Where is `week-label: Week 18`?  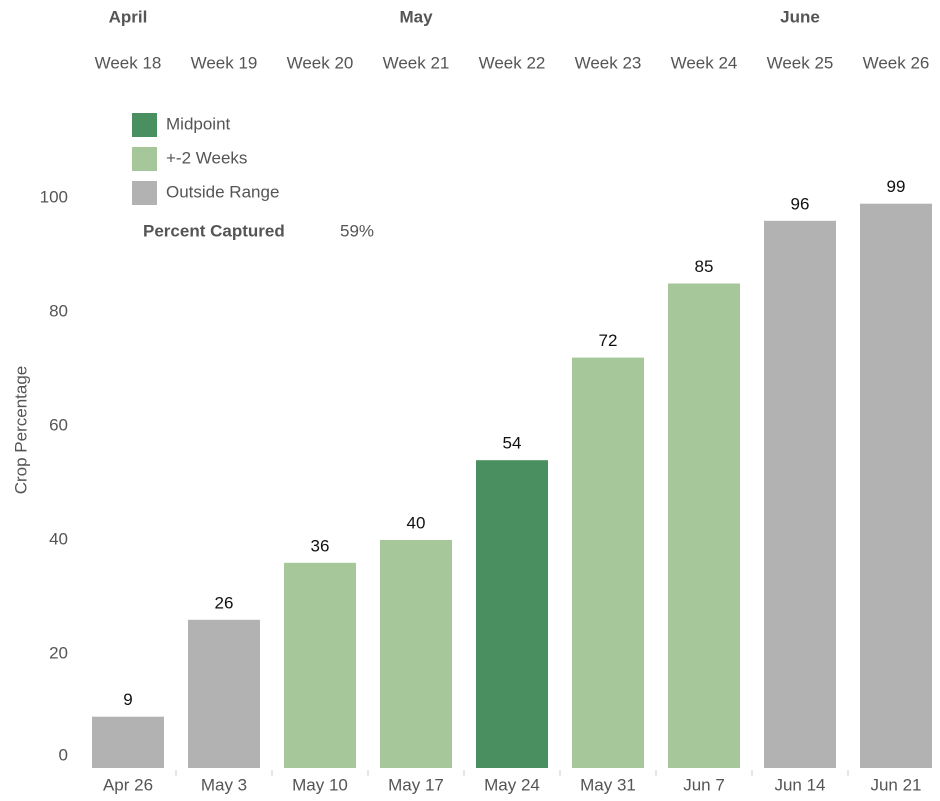
week-label: Week 18 is located at coordinates (128, 62).